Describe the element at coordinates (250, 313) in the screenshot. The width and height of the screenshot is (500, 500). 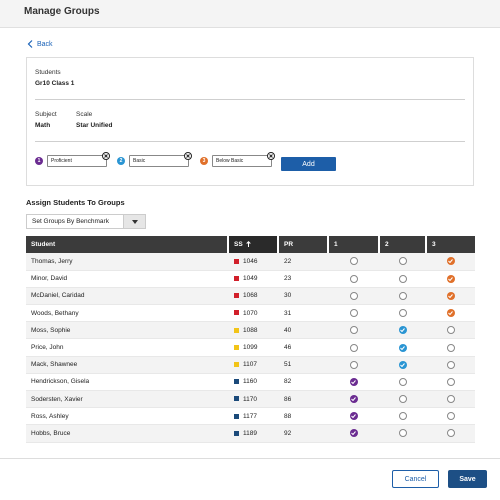
I see `table-row: Woods, Bethany 1070 31` at that location.